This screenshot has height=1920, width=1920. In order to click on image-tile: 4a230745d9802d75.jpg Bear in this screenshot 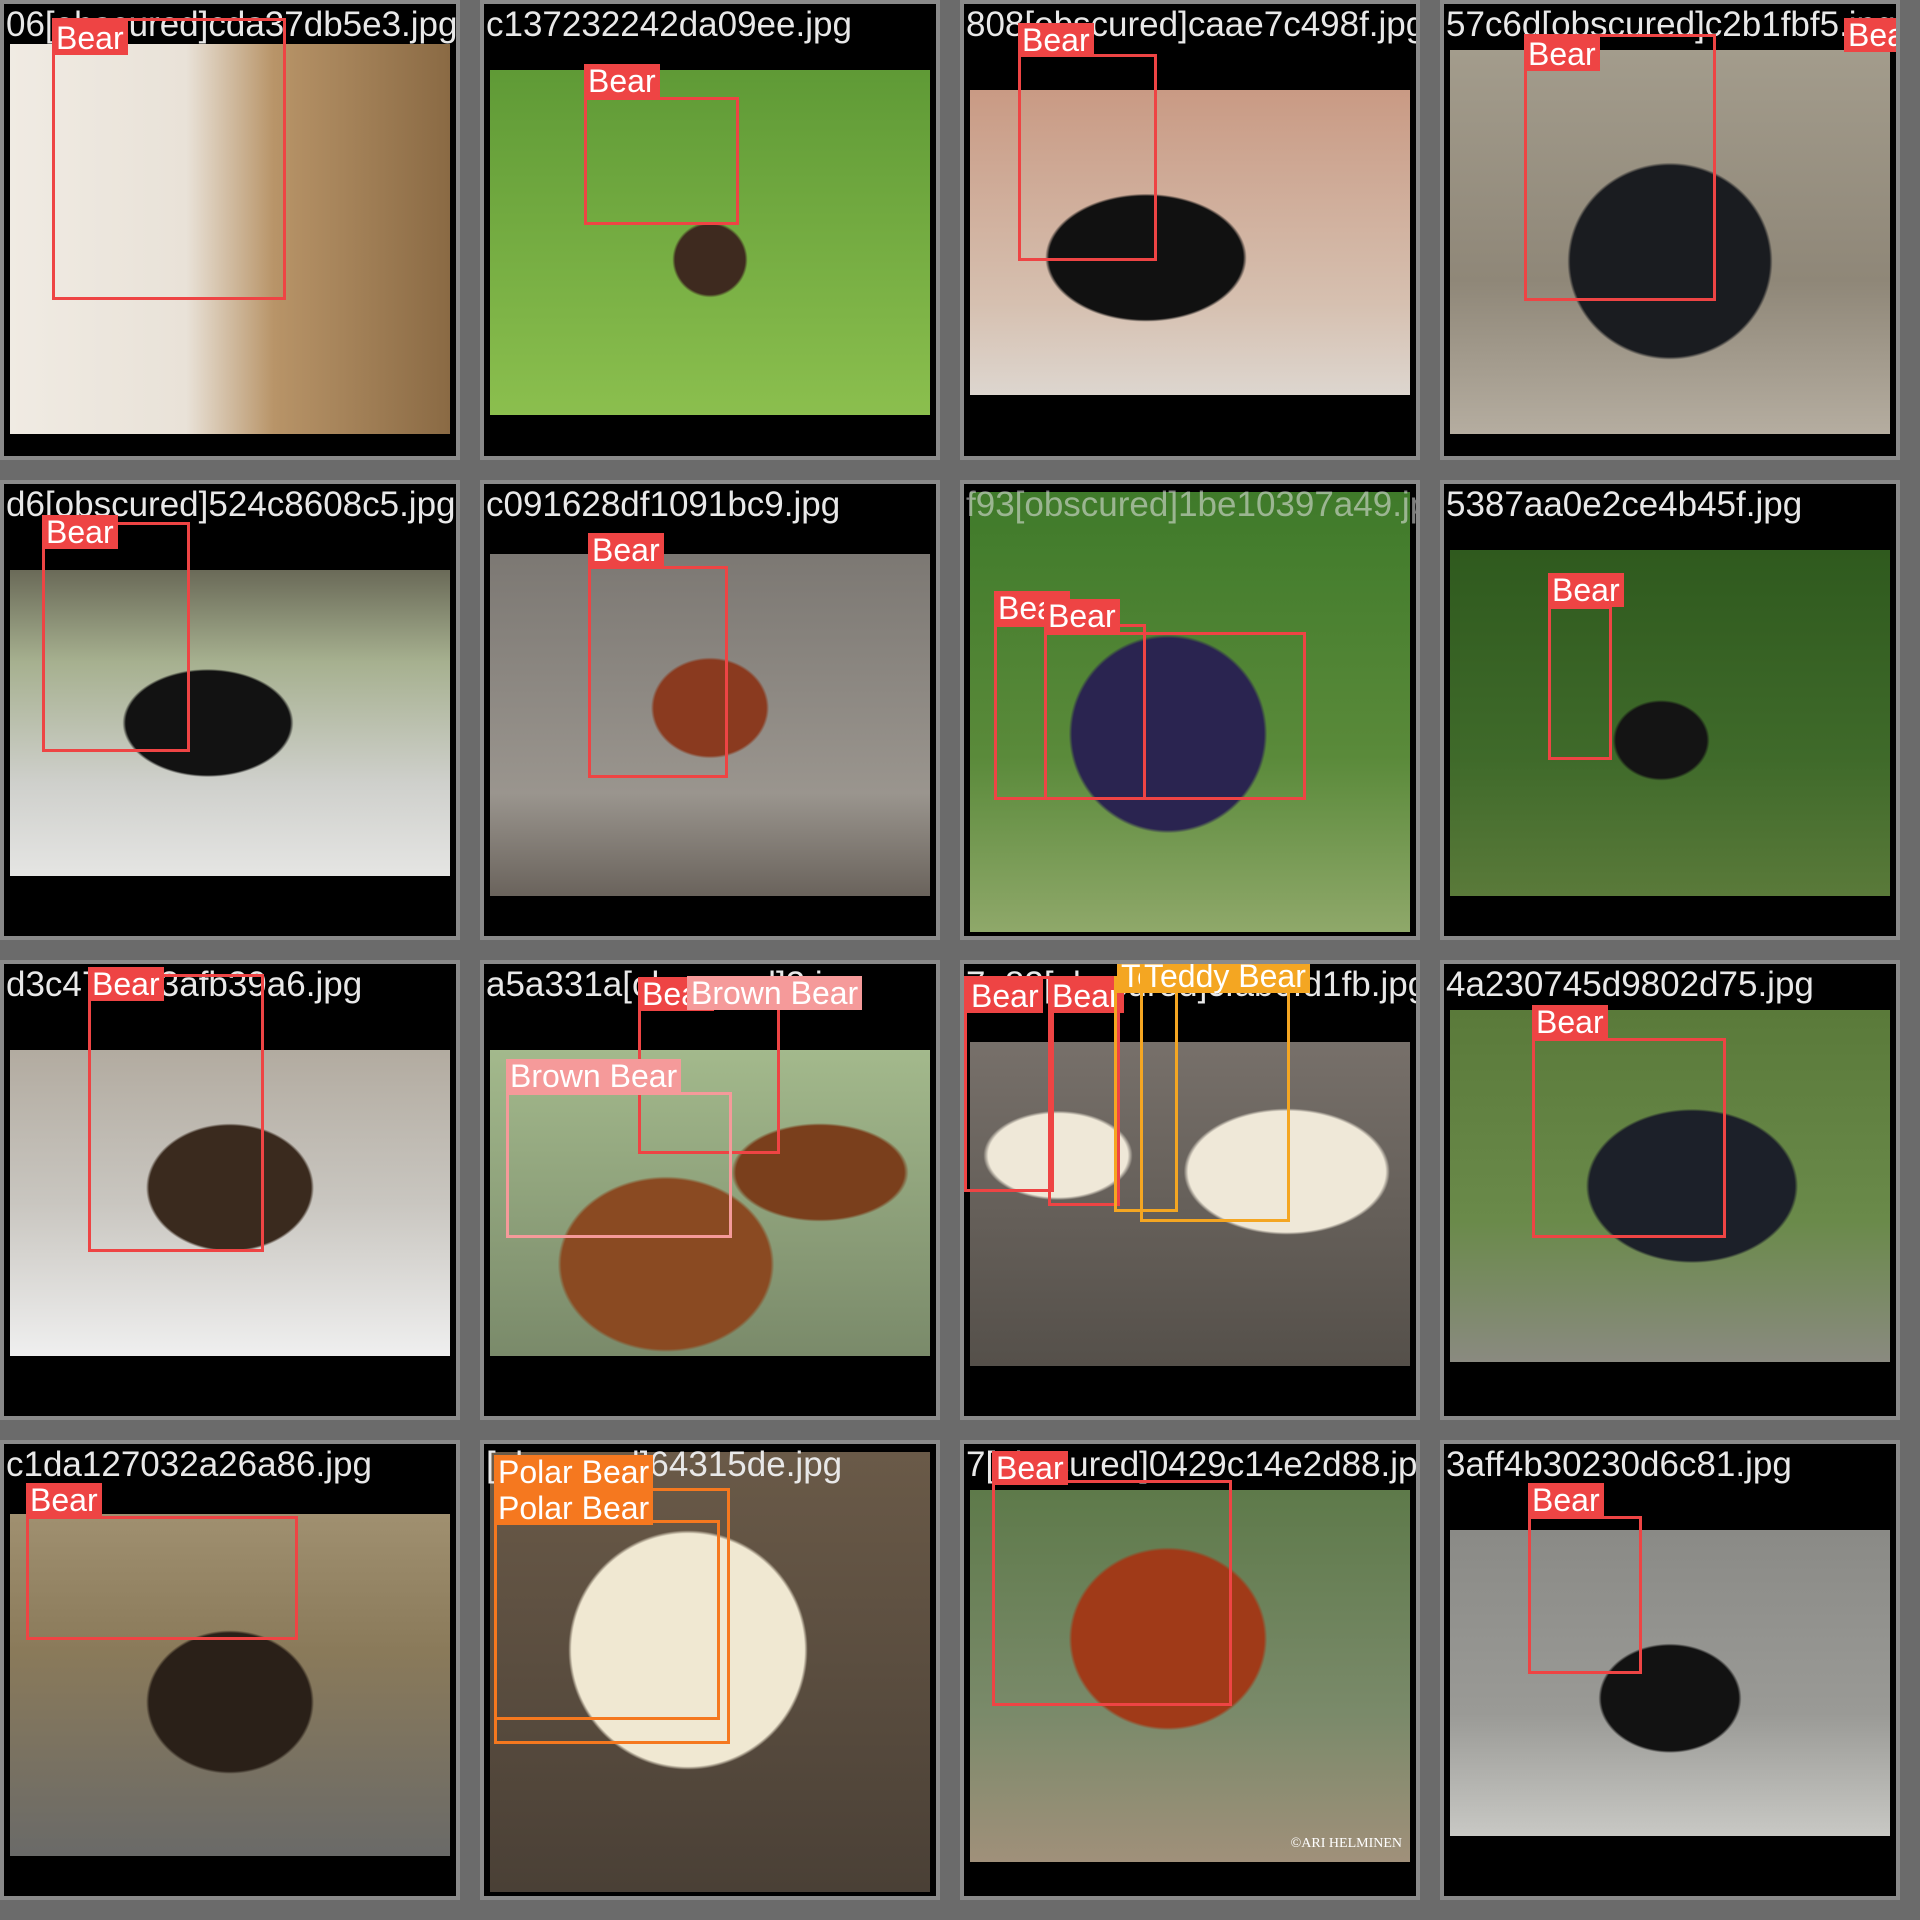, I will do `click(1670, 1190)`.